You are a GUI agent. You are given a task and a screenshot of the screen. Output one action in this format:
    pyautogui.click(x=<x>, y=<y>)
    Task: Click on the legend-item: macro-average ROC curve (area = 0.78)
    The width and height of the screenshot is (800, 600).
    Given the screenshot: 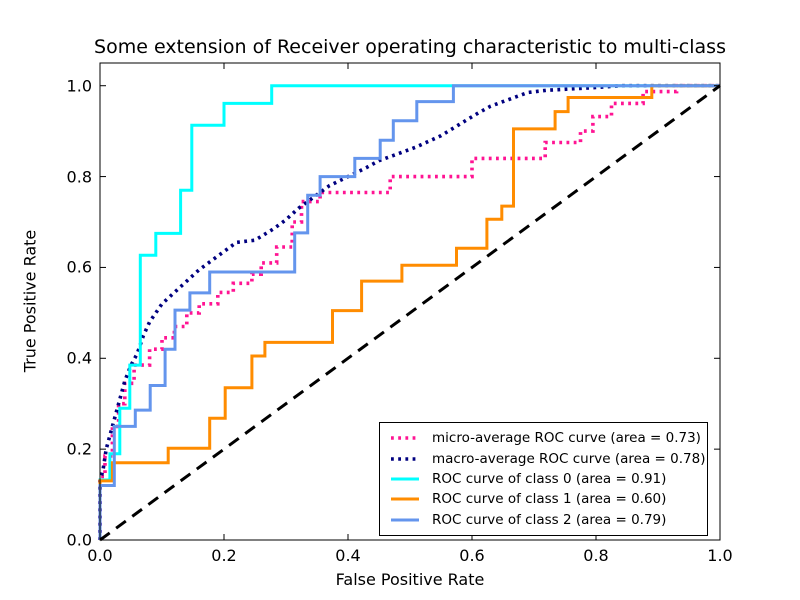 What is the action you would take?
    pyautogui.click(x=547, y=459)
    